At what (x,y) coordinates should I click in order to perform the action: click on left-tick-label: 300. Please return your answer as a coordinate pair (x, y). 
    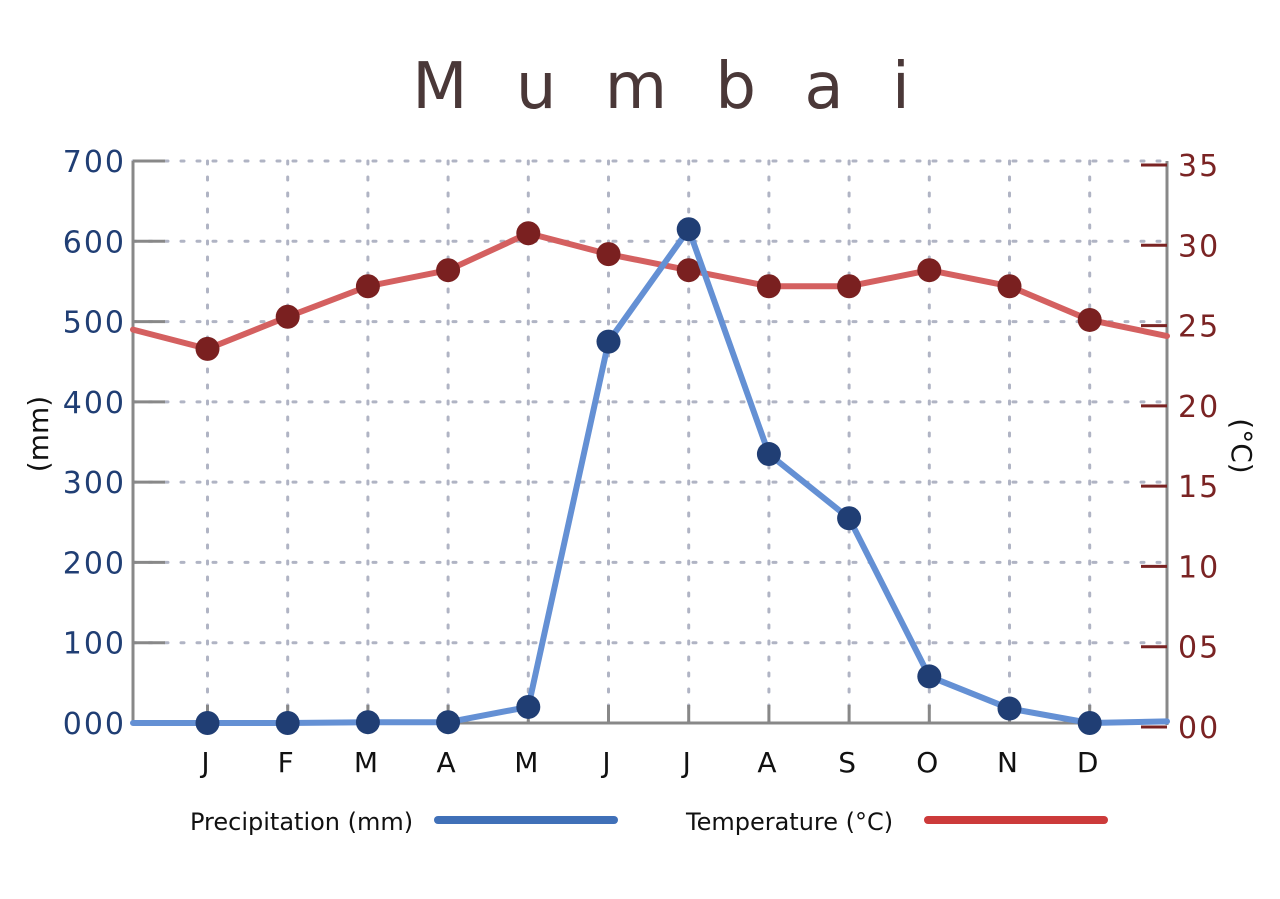
    Looking at the image, I should click on (94, 483).